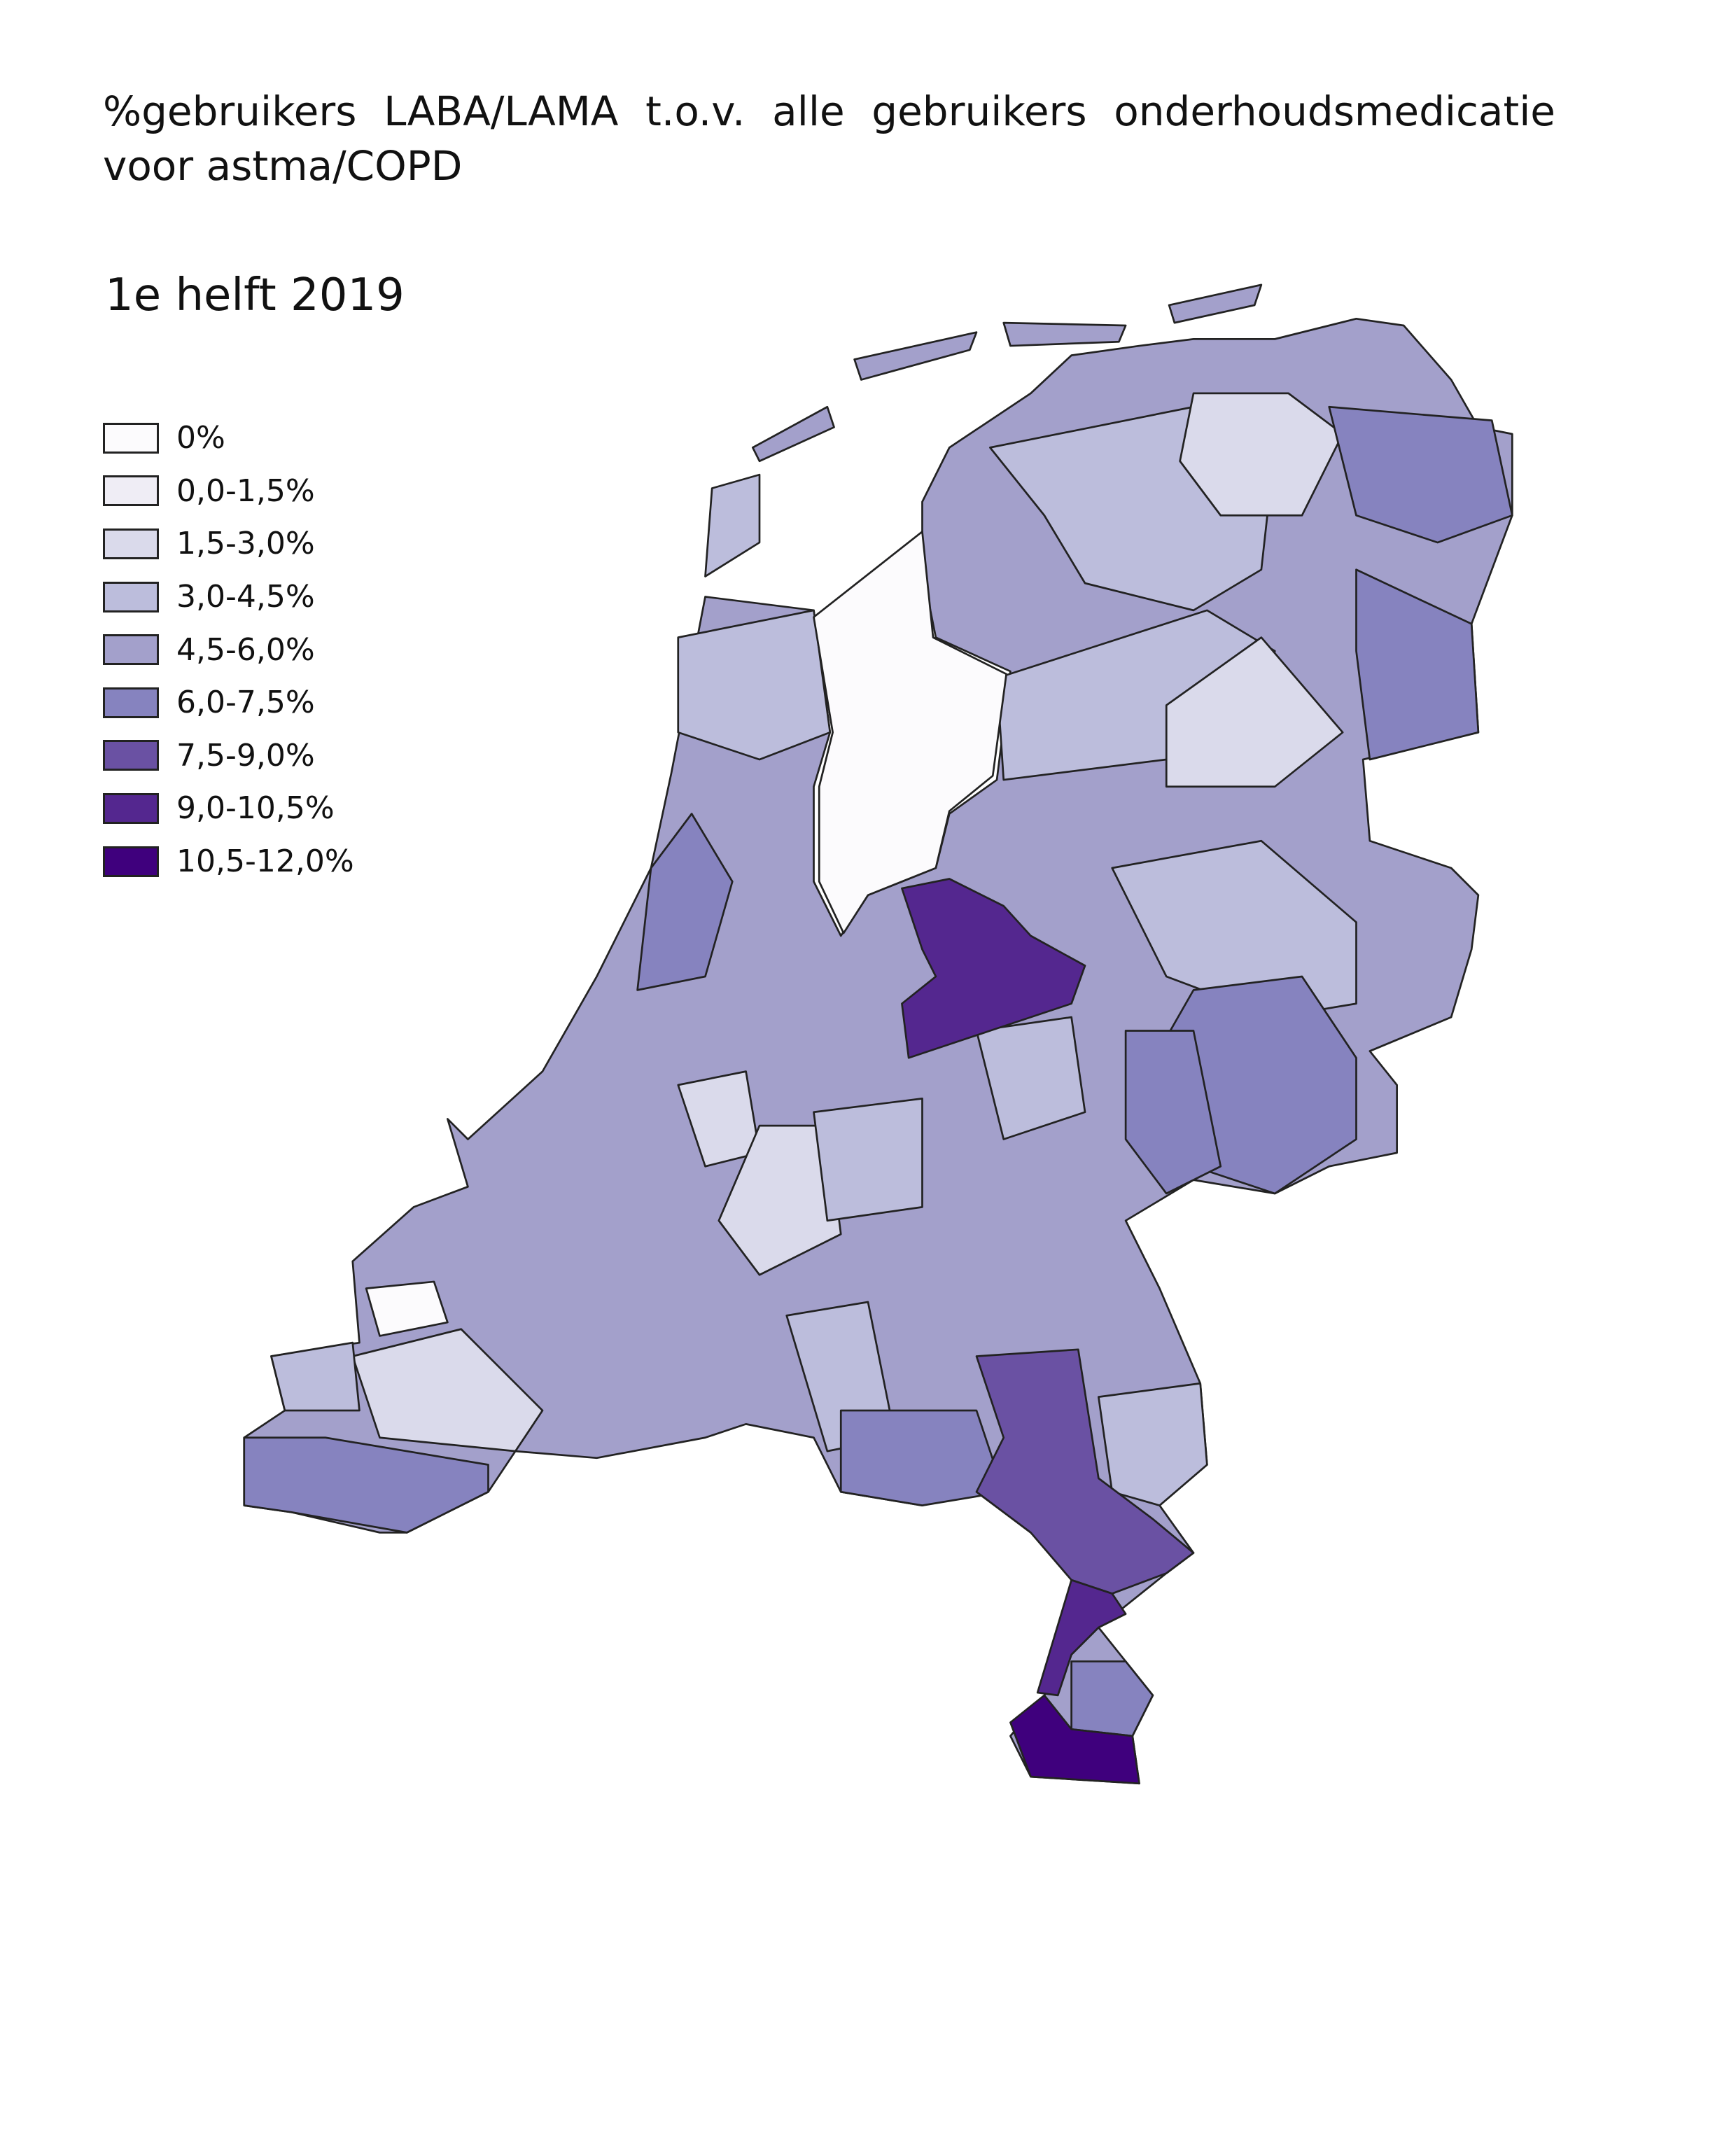 This screenshot has height=2149, width=1736. What do you see at coordinates (245, 597) in the screenshot?
I see `legend-label: 3,0-4,5%` at bounding box center [245, 597].